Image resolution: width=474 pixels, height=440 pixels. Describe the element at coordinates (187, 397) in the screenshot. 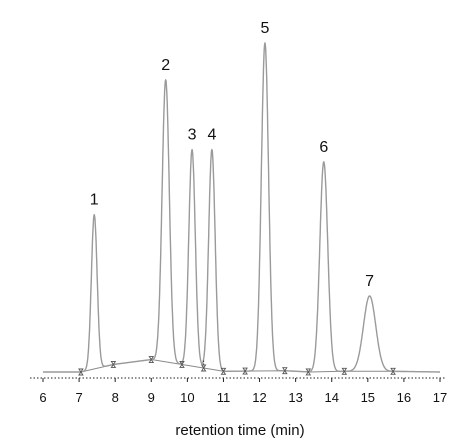

I see `x-tick-label: 10` at that location.